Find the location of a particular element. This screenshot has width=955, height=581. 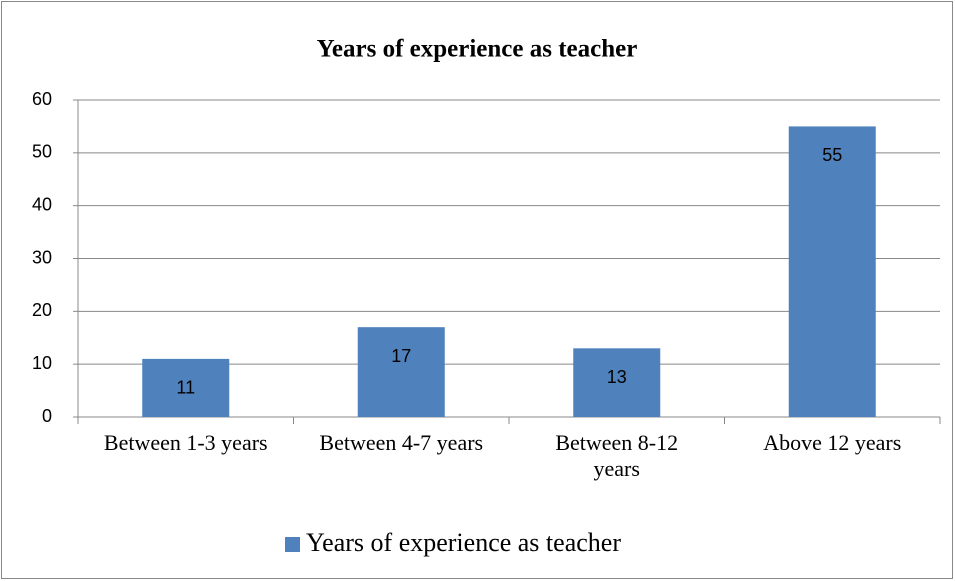

x-tick-label: Between 1-3 years is located at coordinates (185, 442).